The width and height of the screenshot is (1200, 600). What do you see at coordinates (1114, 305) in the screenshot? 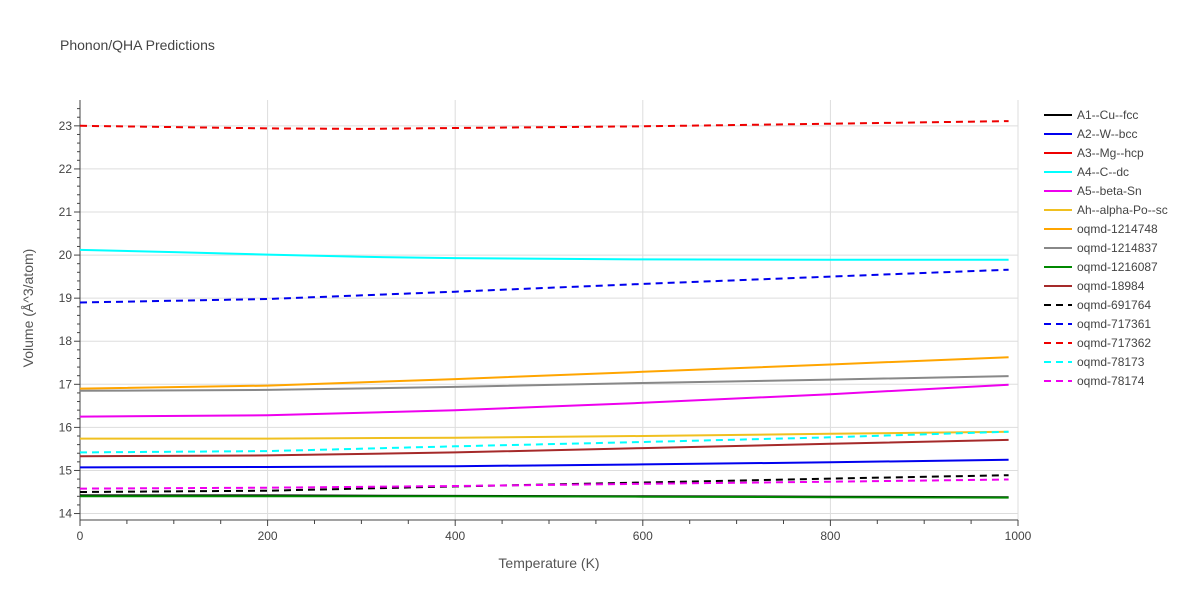
I see `legend-item-label: oqmd-691764` at bounding box center [1114, 305].